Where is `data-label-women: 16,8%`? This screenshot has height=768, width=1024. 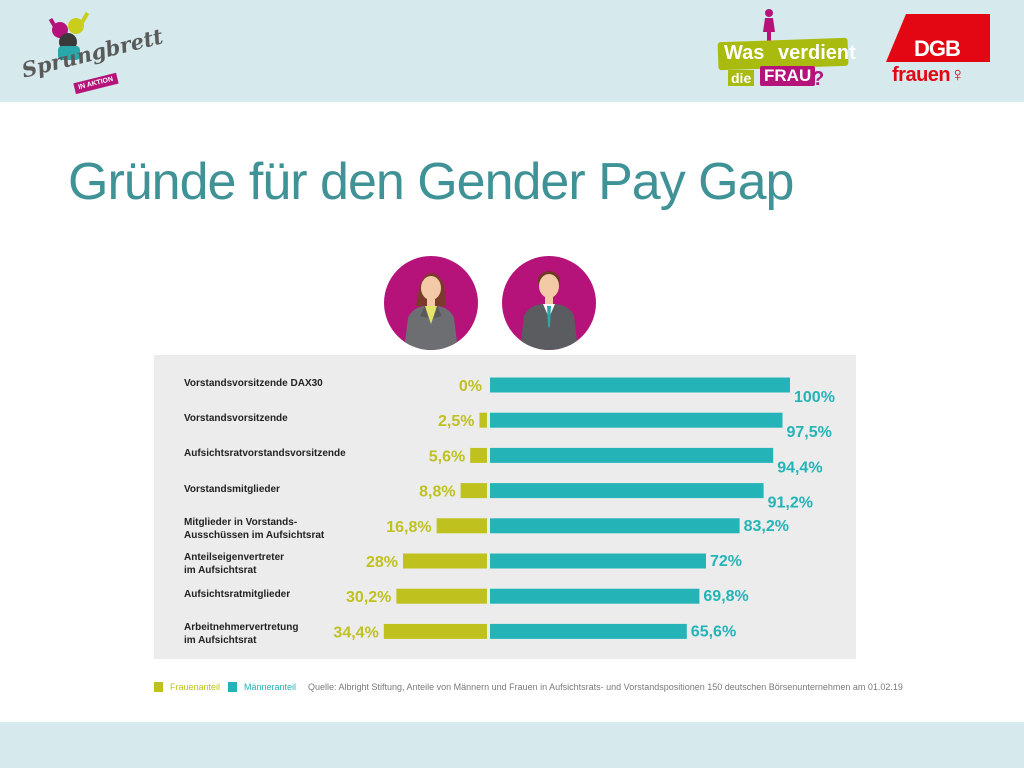 data-label-women: 16,8% is located at coordinates (408, 527).